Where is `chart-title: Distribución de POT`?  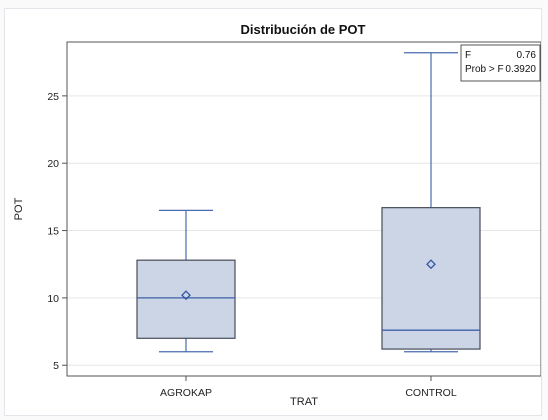
chart-title: Distribución de POT is located at coordinates (303, 29).